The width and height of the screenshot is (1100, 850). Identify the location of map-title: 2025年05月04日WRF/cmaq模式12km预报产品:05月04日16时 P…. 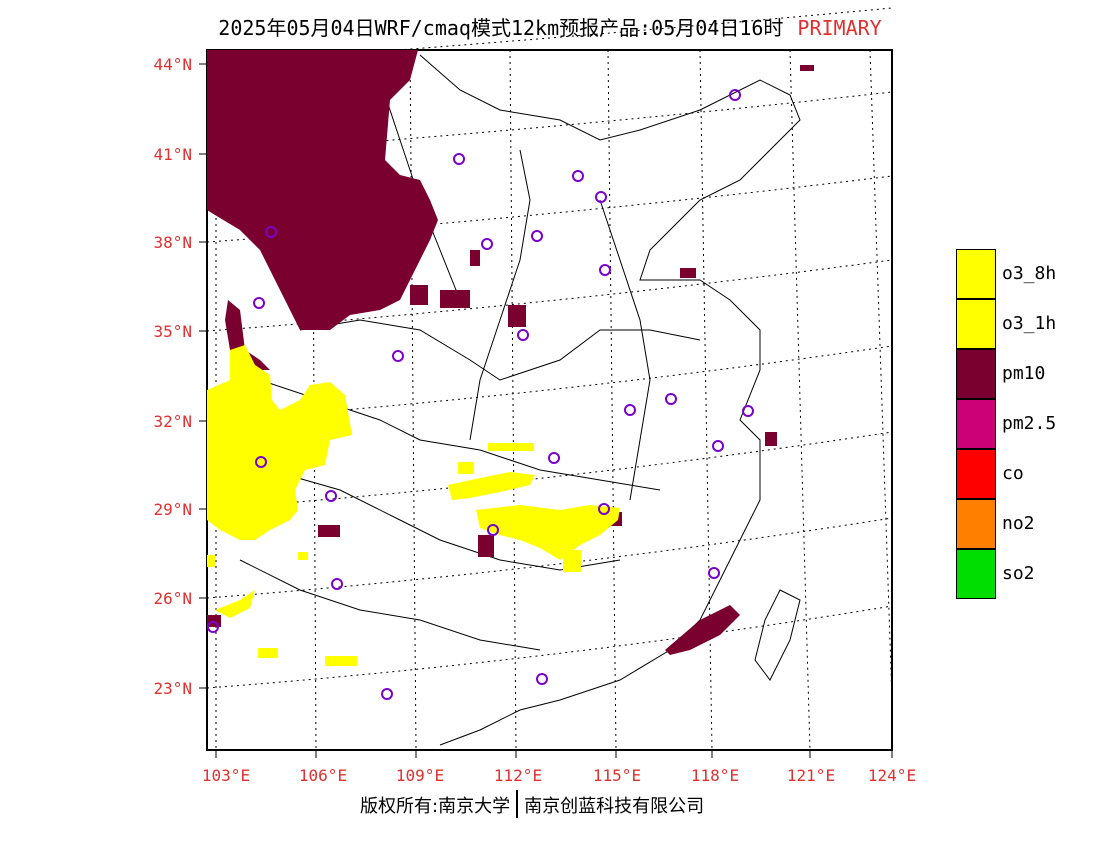
(550, 26).